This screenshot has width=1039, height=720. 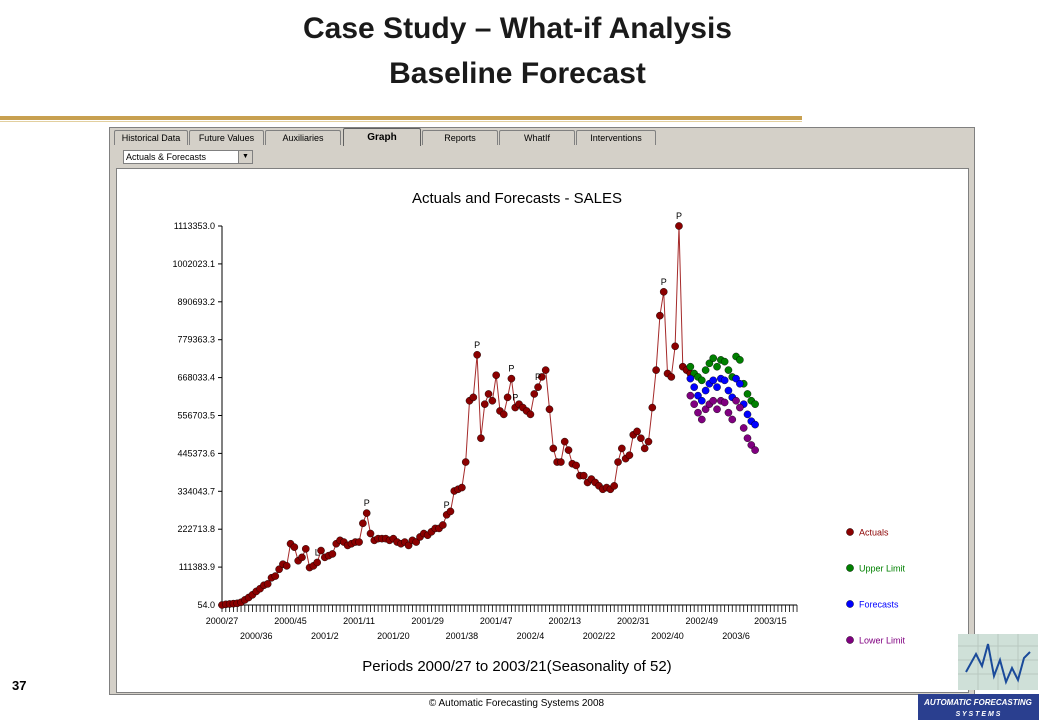 What do you see at coordinates (196, 416) in the screenshot?
I see `y-tick-label: 556703.5` at bounding box center [196, 416].